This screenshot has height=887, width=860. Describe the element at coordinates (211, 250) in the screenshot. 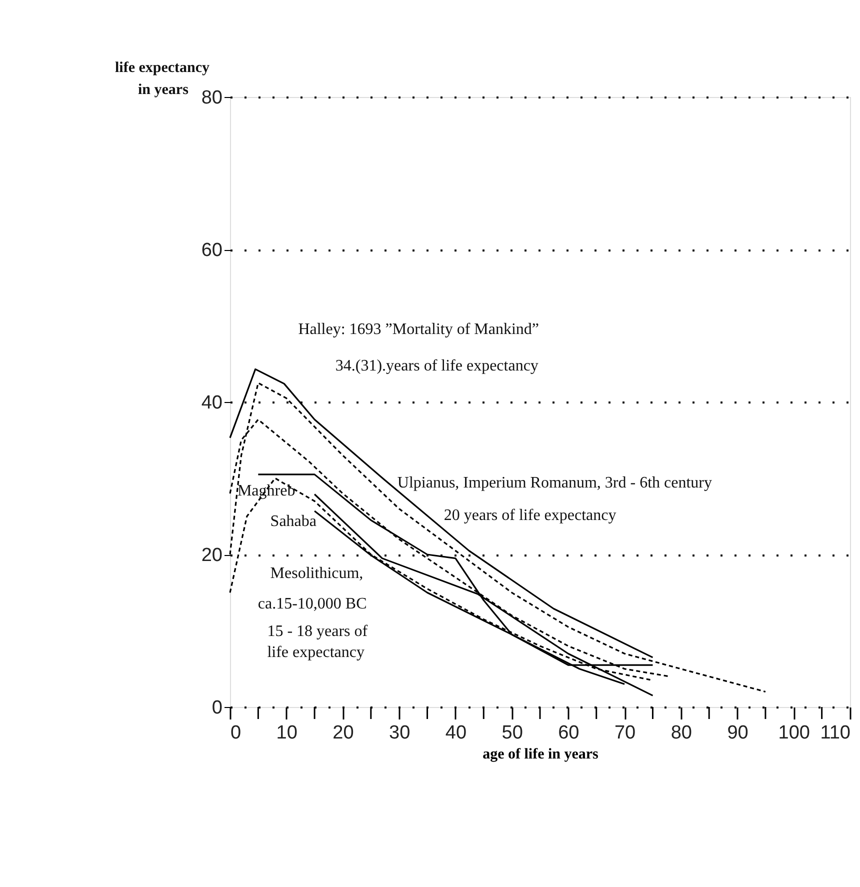

I see `y-tick-label: 60` at that location.